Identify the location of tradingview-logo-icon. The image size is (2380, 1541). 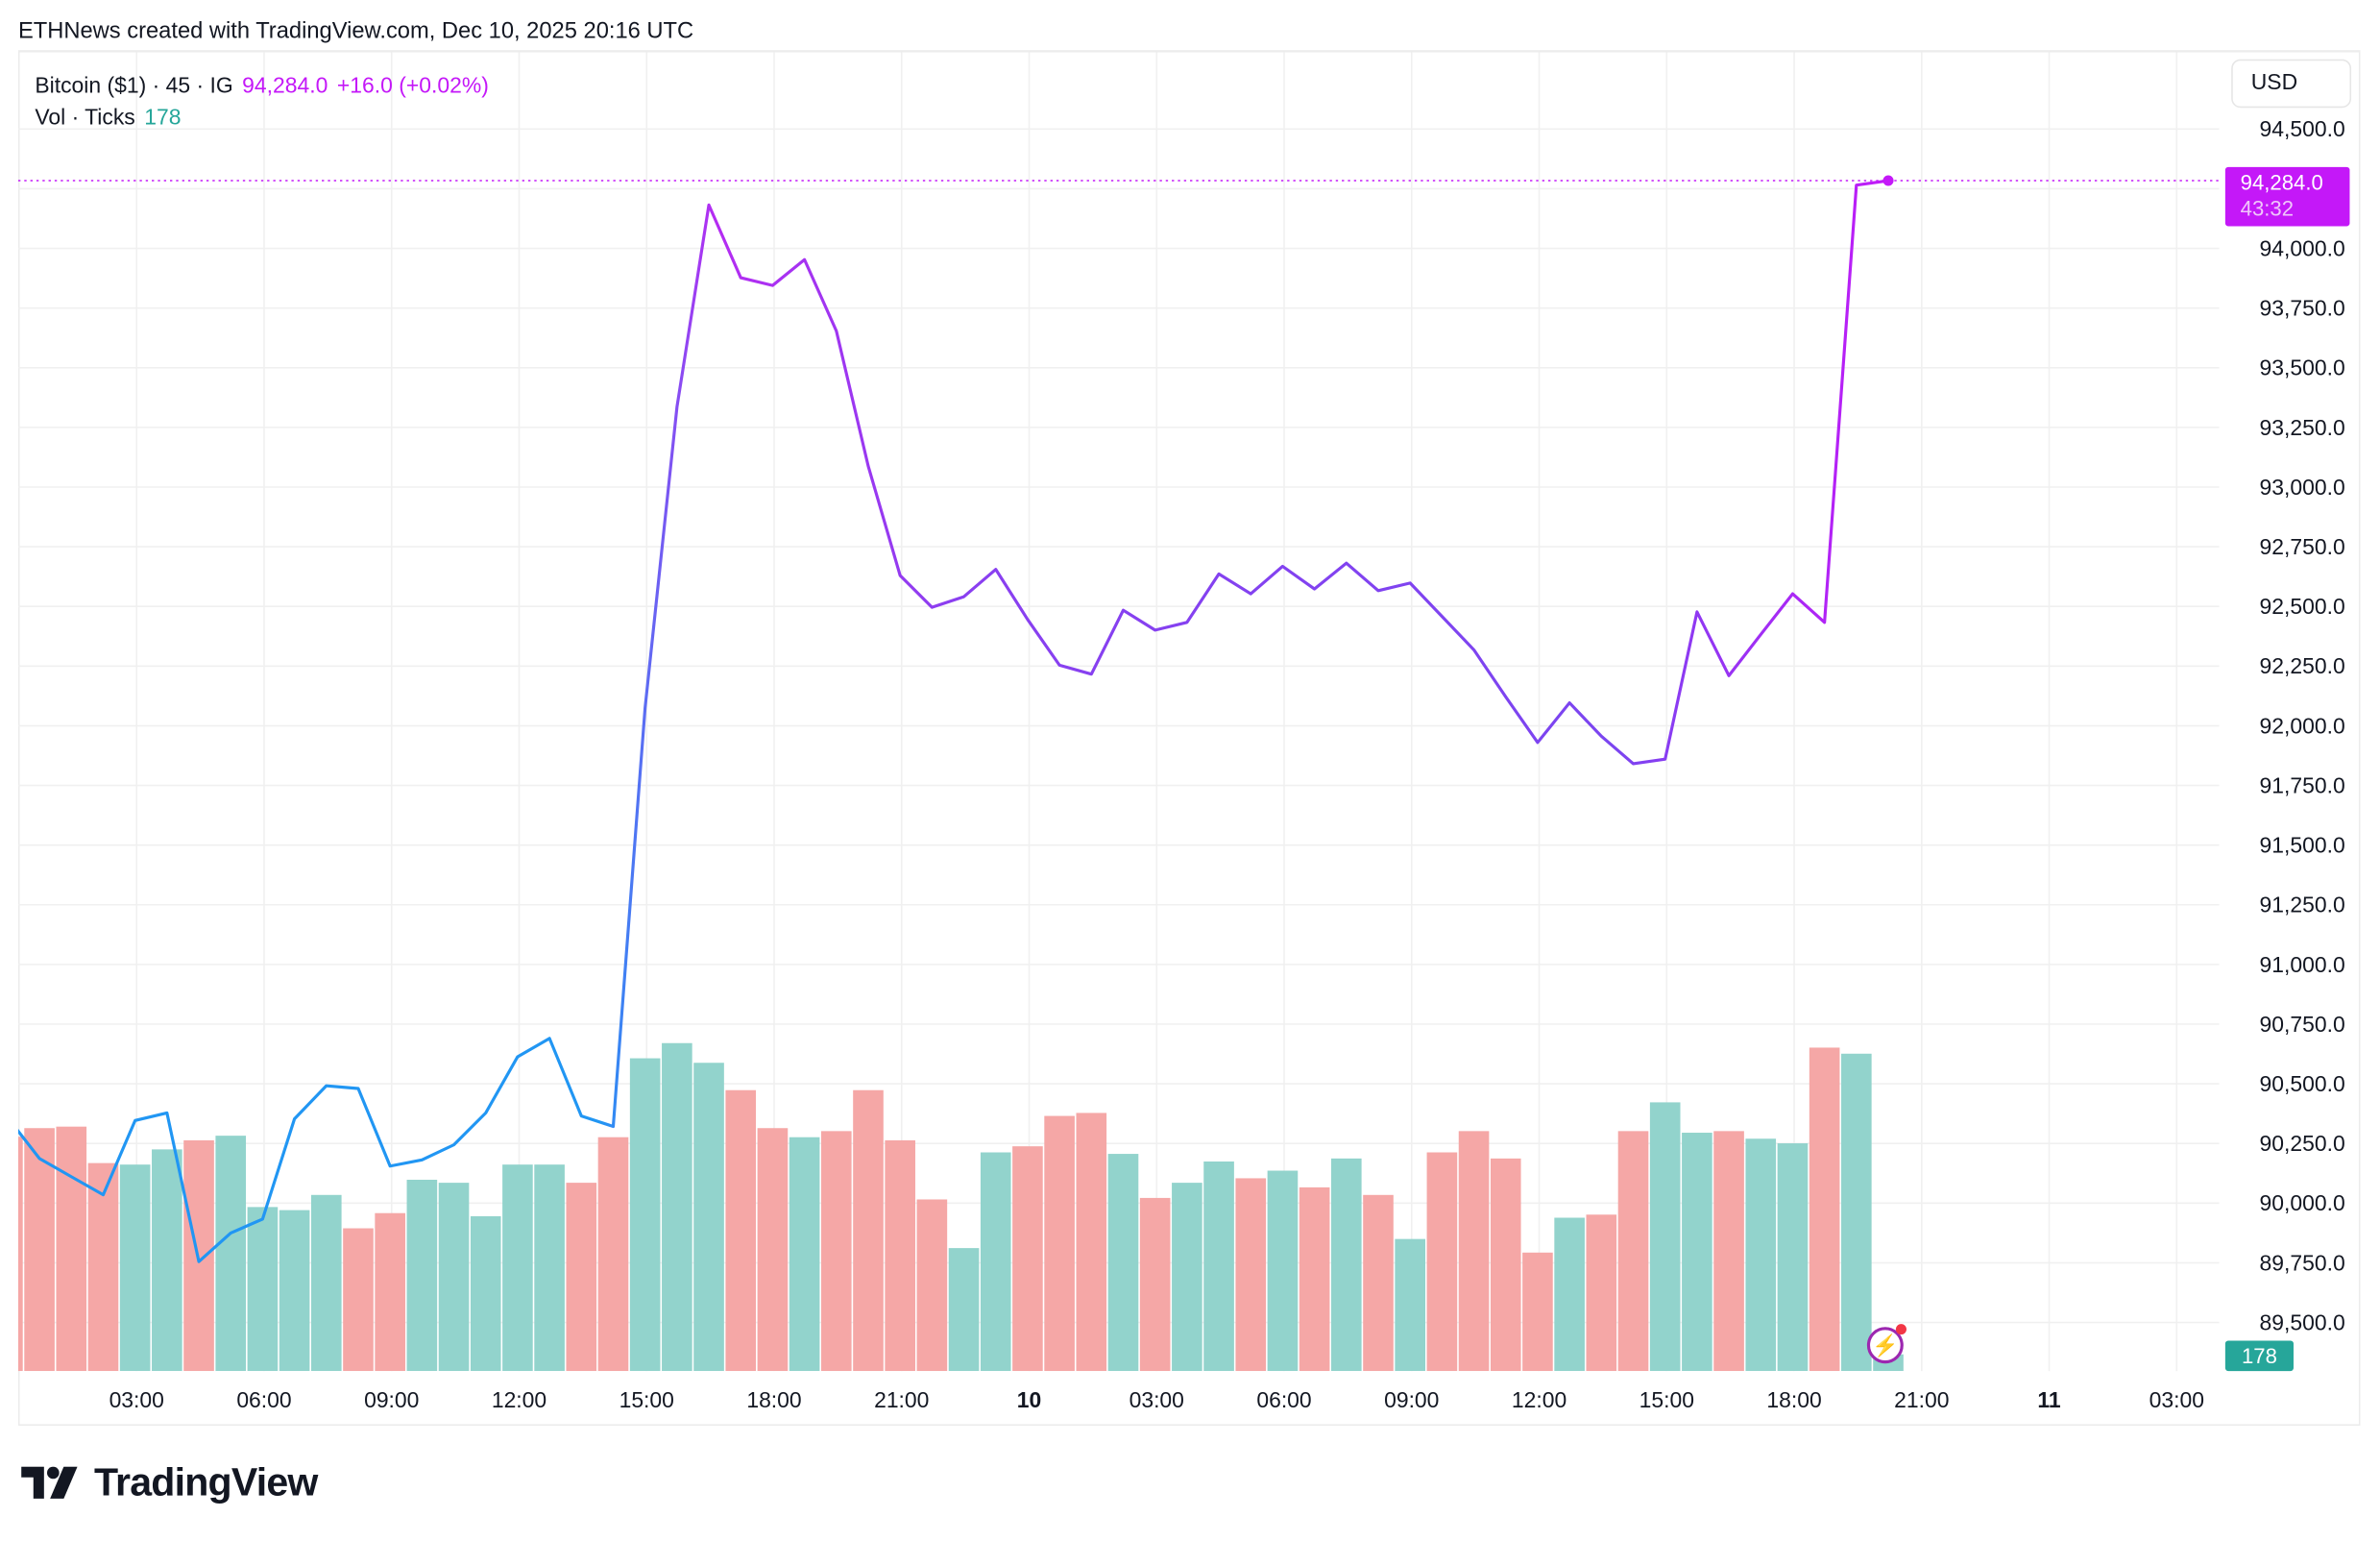
(49, 1482).